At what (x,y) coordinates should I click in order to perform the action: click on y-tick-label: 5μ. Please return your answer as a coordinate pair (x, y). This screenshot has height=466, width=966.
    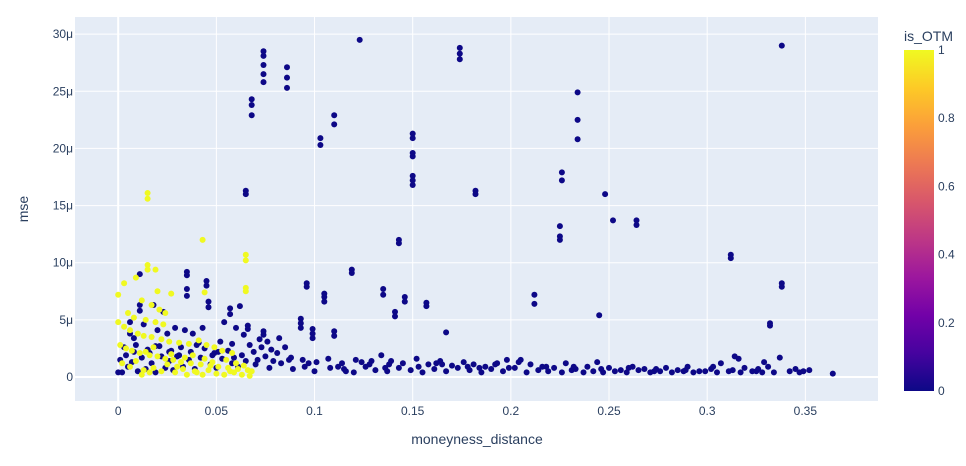
    Looking at the image, I should click on (66, 320).